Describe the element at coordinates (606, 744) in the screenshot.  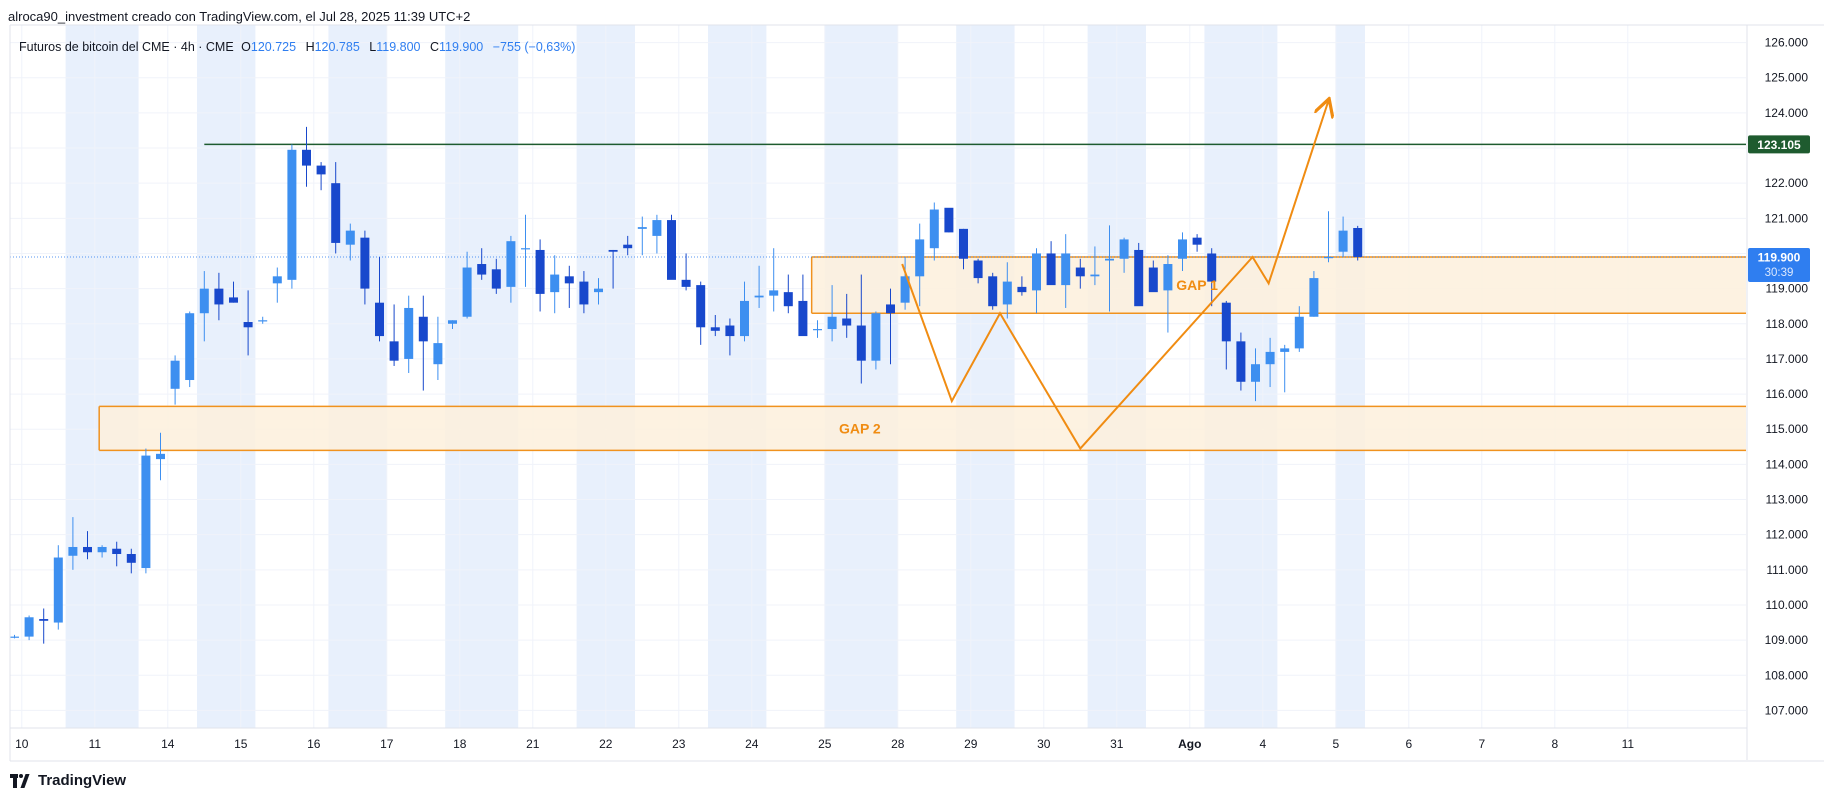
I see `time-tick-label: 22` at that location.